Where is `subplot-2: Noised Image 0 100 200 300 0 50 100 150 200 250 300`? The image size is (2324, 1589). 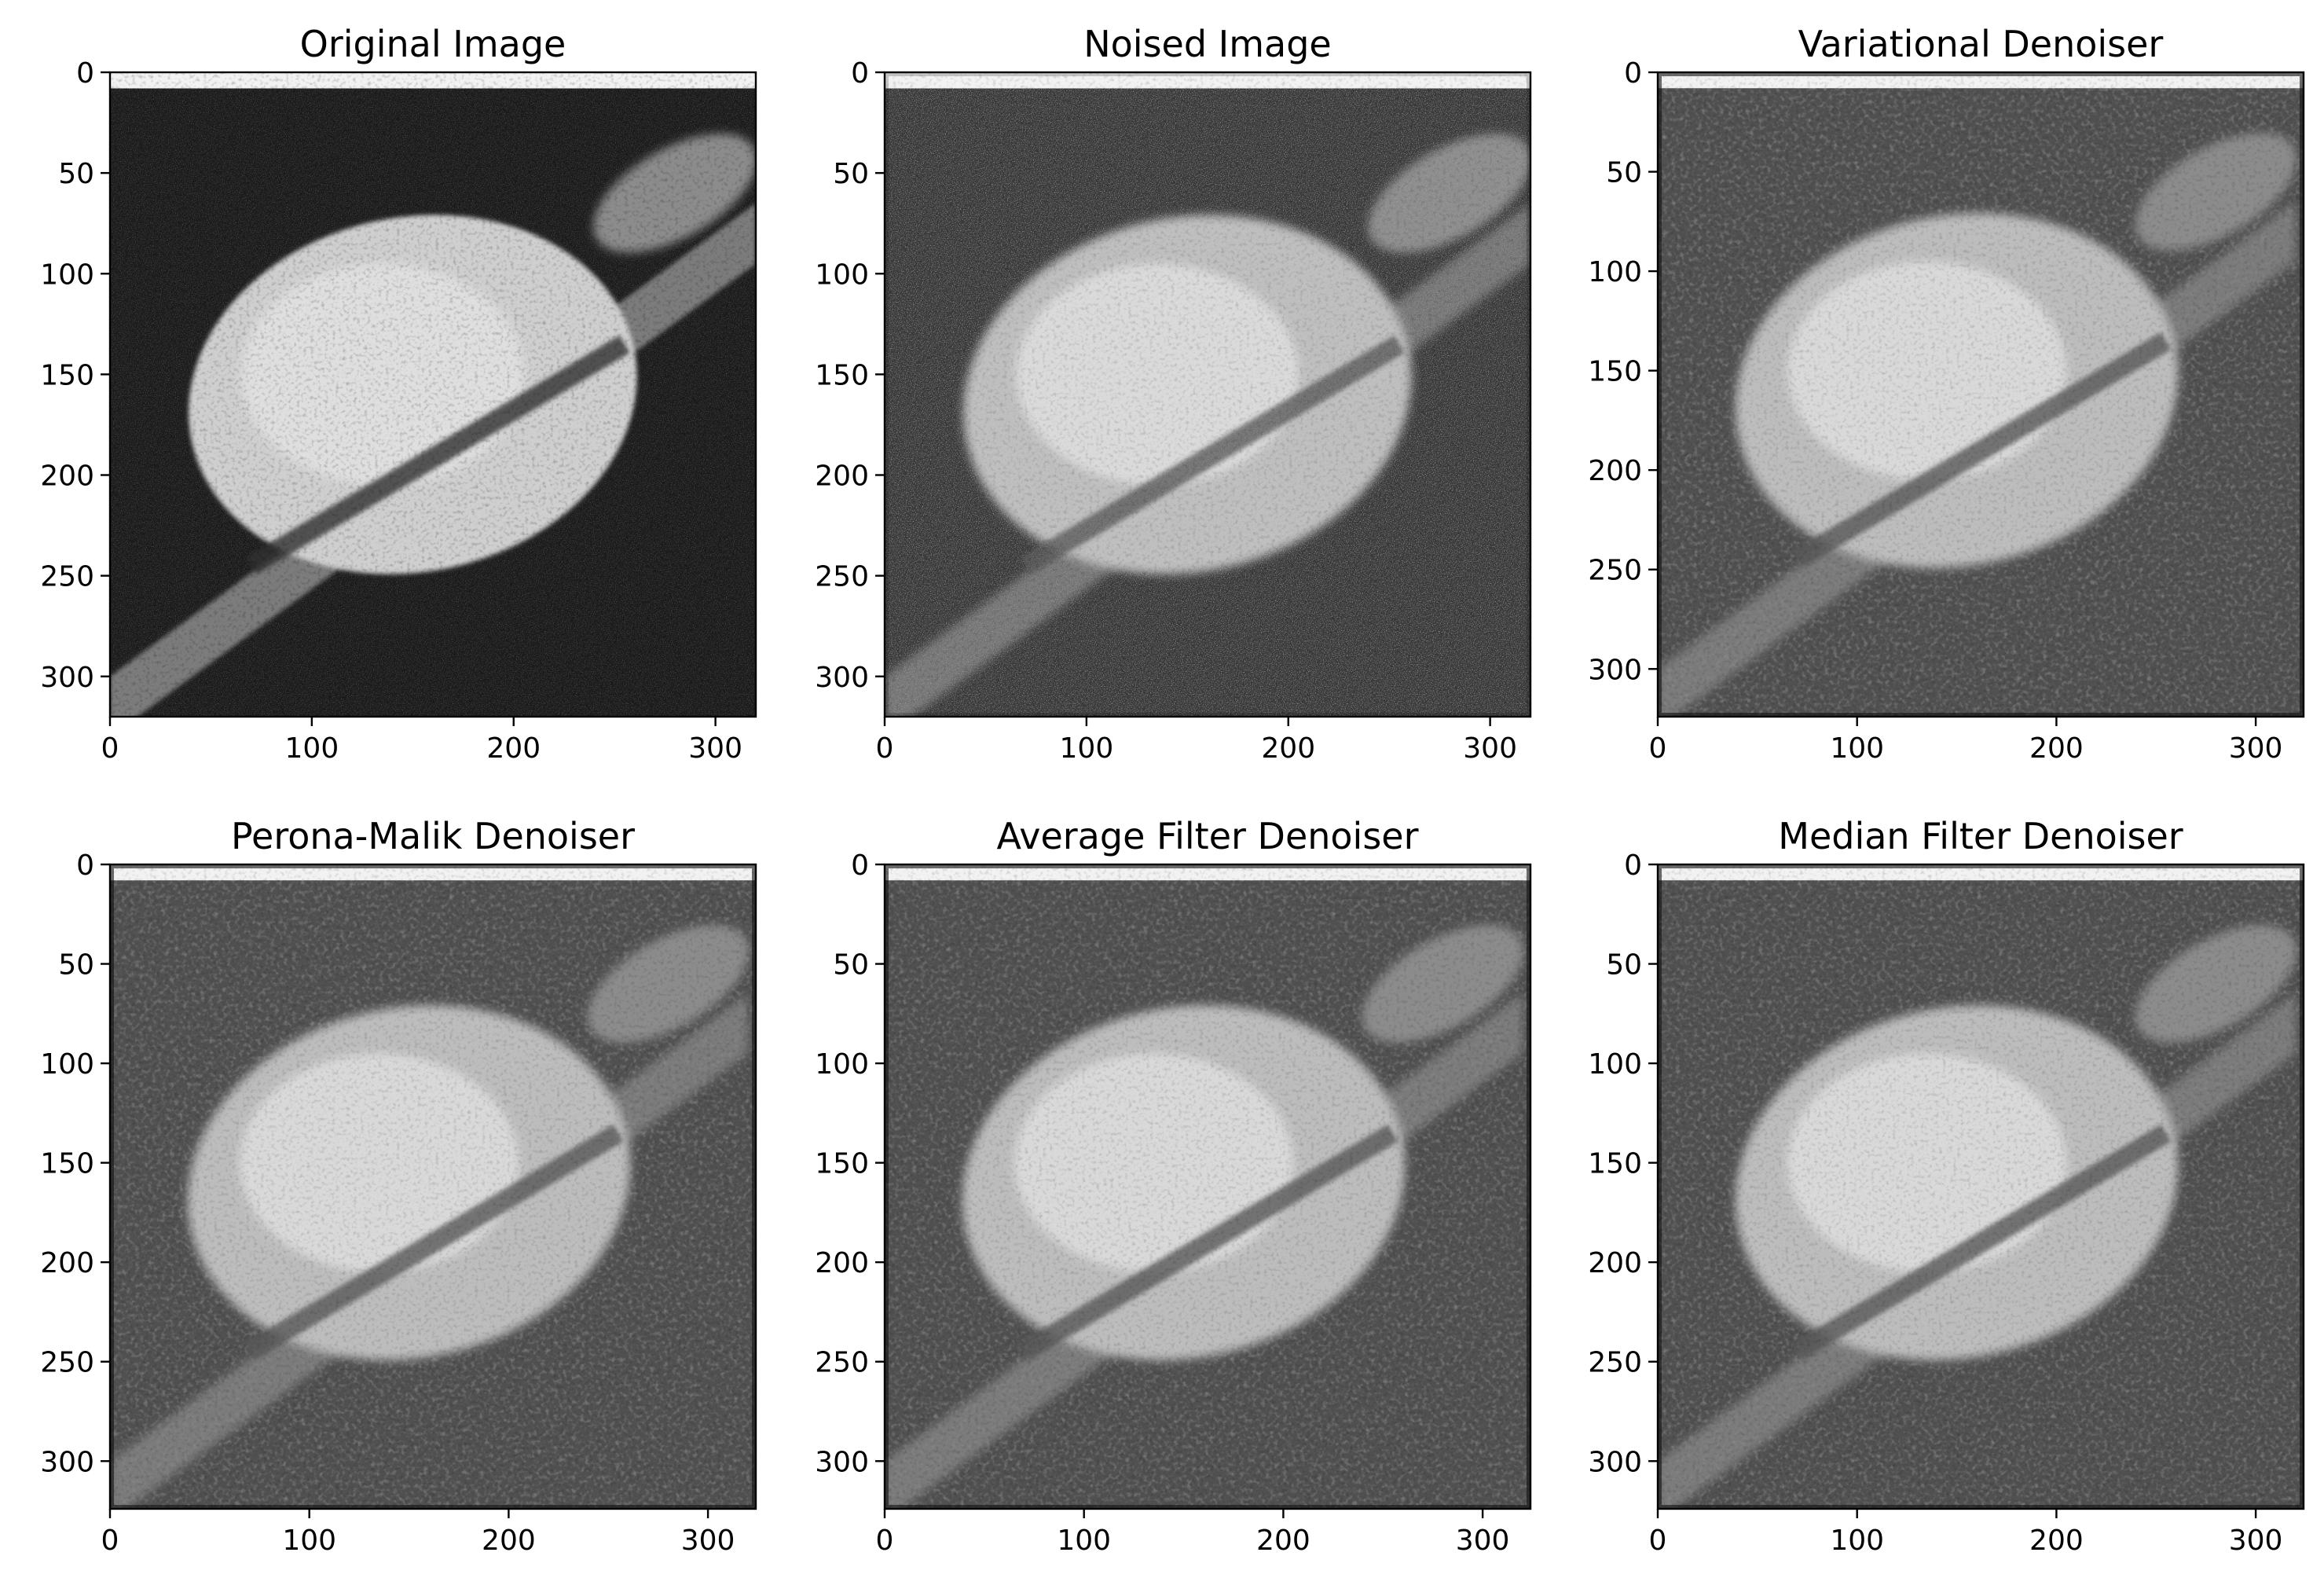
subplot-2: Noised Image 0 100 200 300 0 50 100 150 200 250 300 is located at coordinates (1173, 394).